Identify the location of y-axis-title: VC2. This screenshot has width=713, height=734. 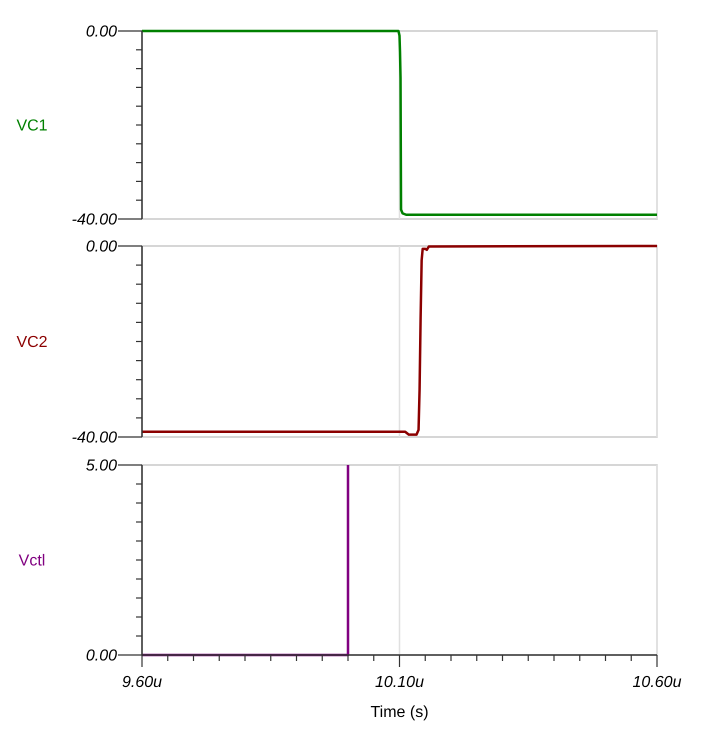
(32, 343).